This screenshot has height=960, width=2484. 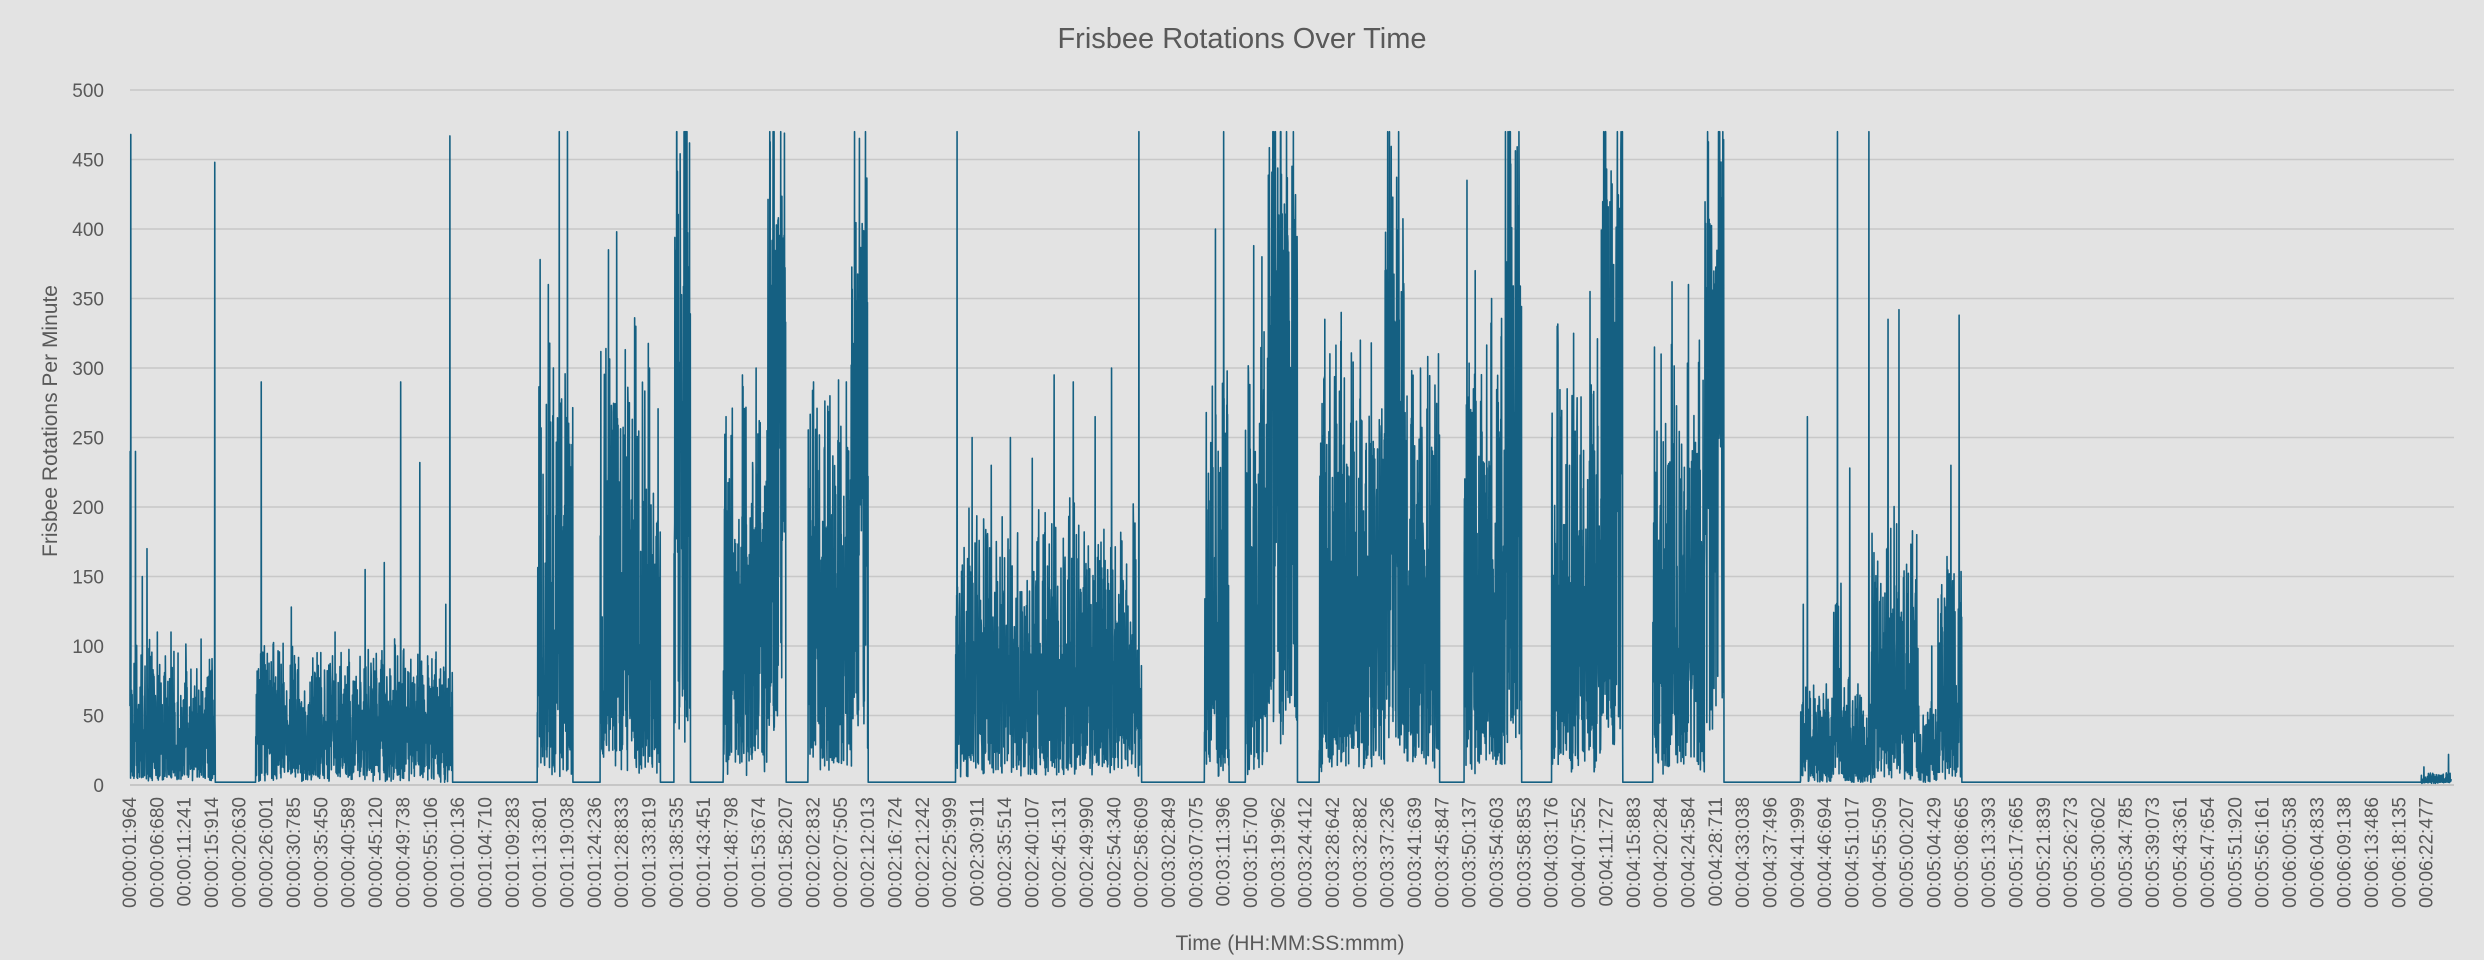 I want to click on x-tick-label: 00:02:07:505, so click(x=841, y=852).